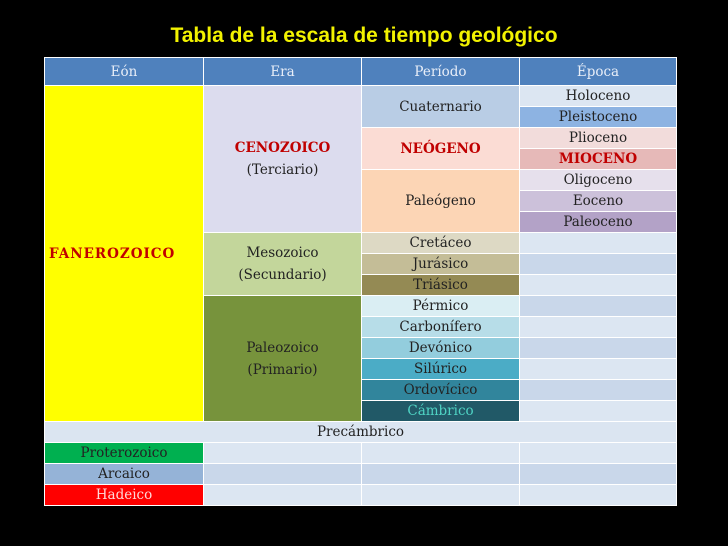 The height and width of the screenshot is (546, 728). I want to click on period-cell: Carbonífero, so click(440, 327).